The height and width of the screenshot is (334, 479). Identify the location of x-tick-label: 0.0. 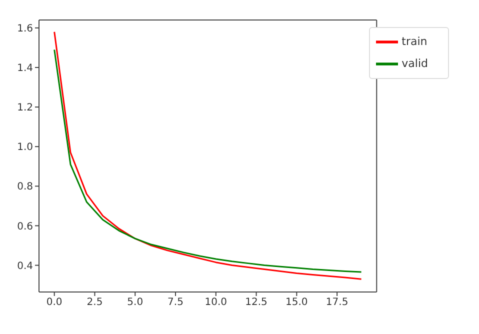
(54, 302).